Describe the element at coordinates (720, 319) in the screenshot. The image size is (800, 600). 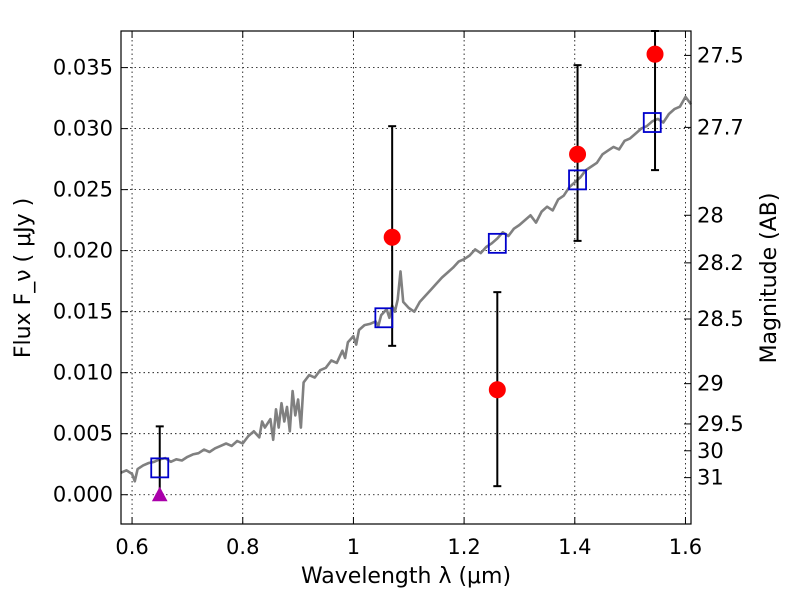
I see `right-tick-label: 28.5` at that location.